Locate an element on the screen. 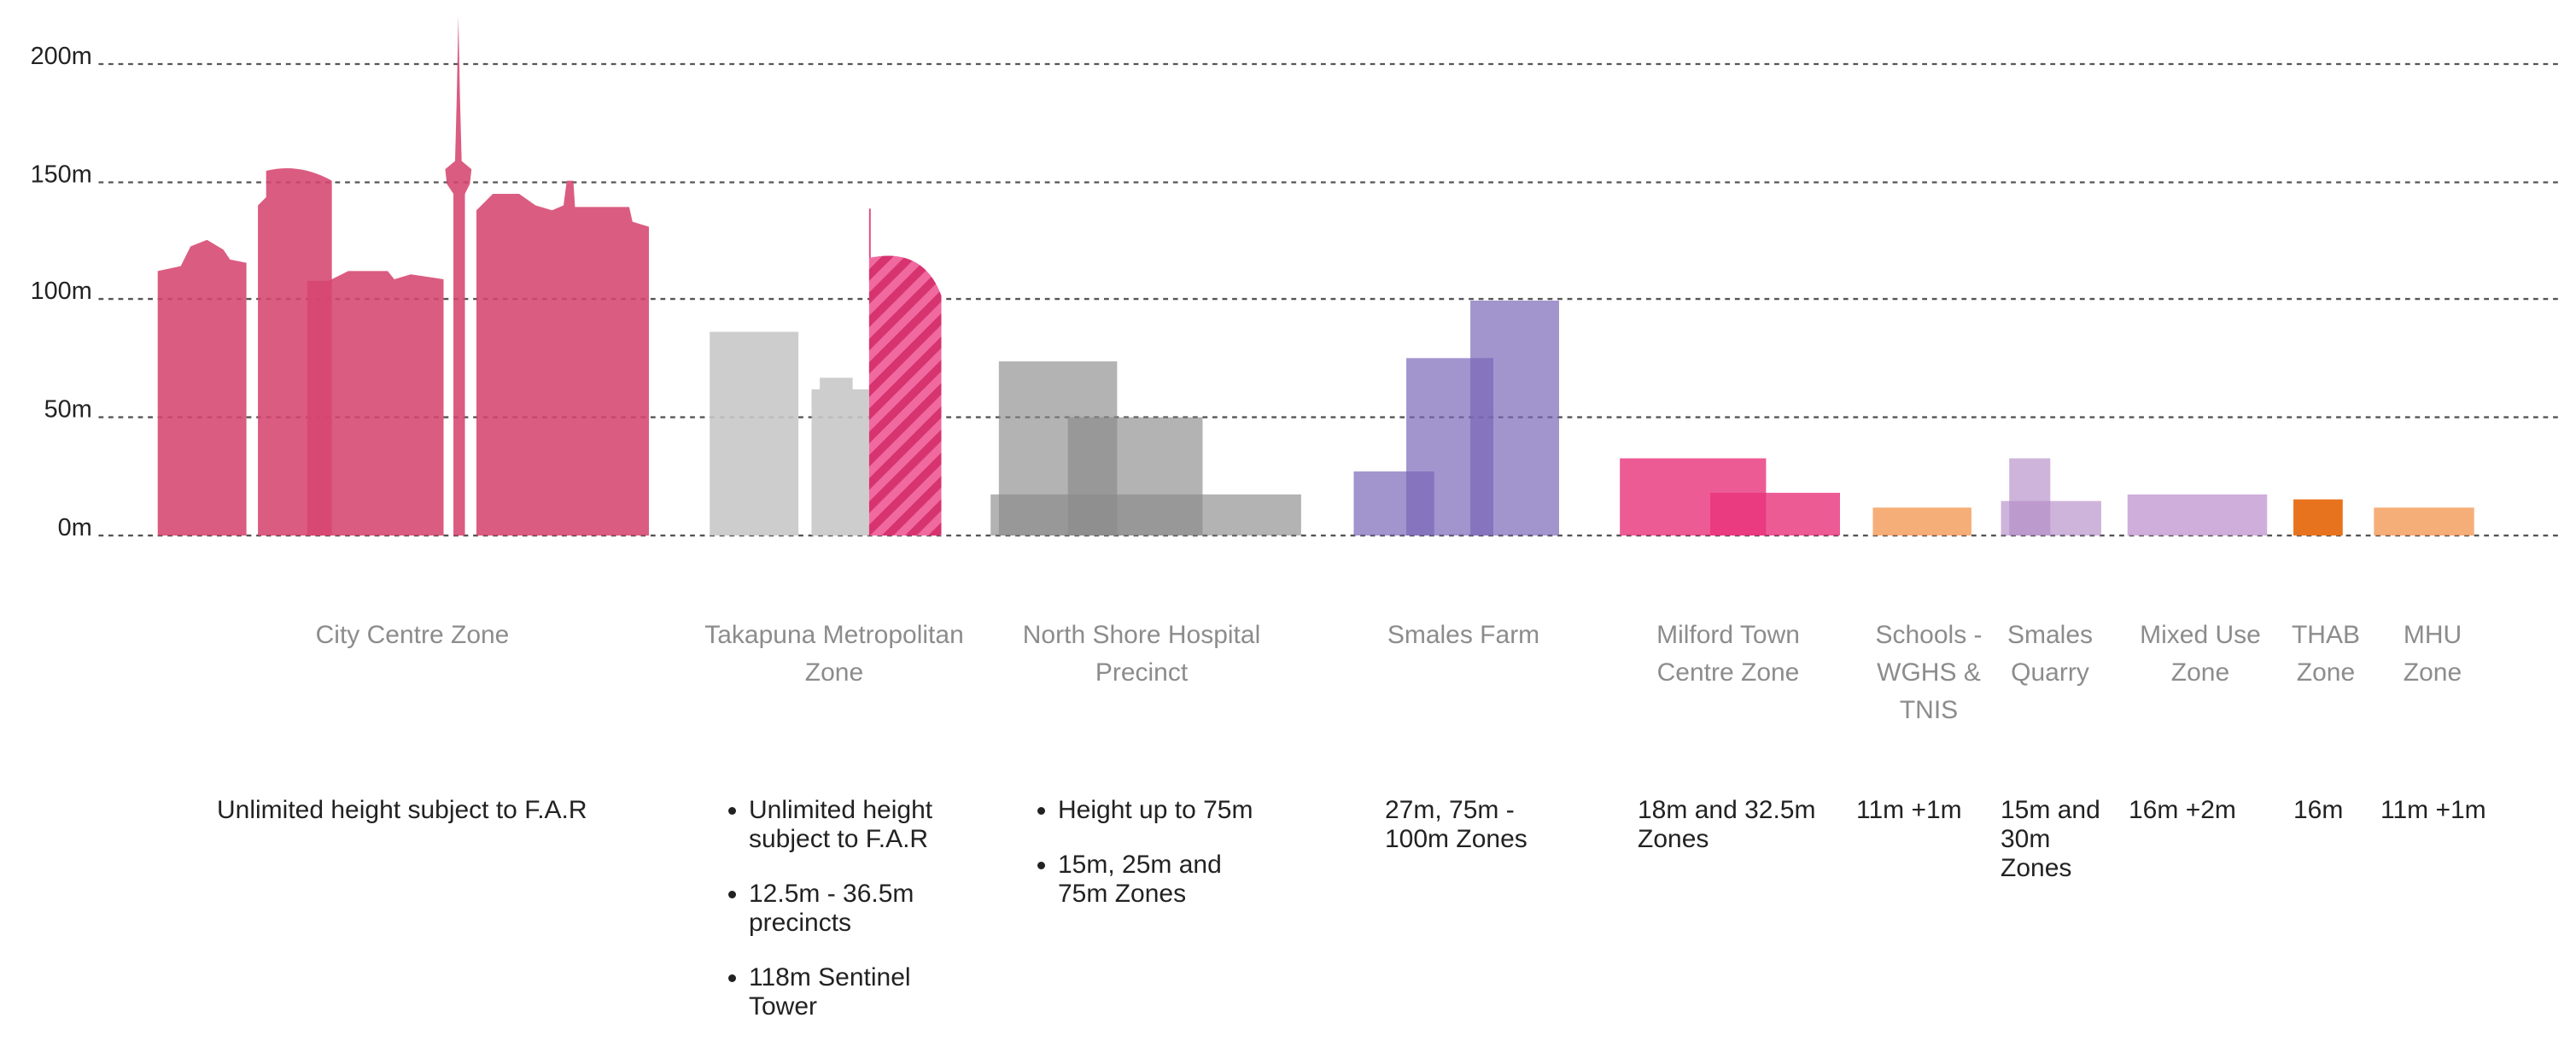 The image size is (2576, 1047). axis-labels: 200m 150m 100m 50m 0m is located at coordinates (61, 292).